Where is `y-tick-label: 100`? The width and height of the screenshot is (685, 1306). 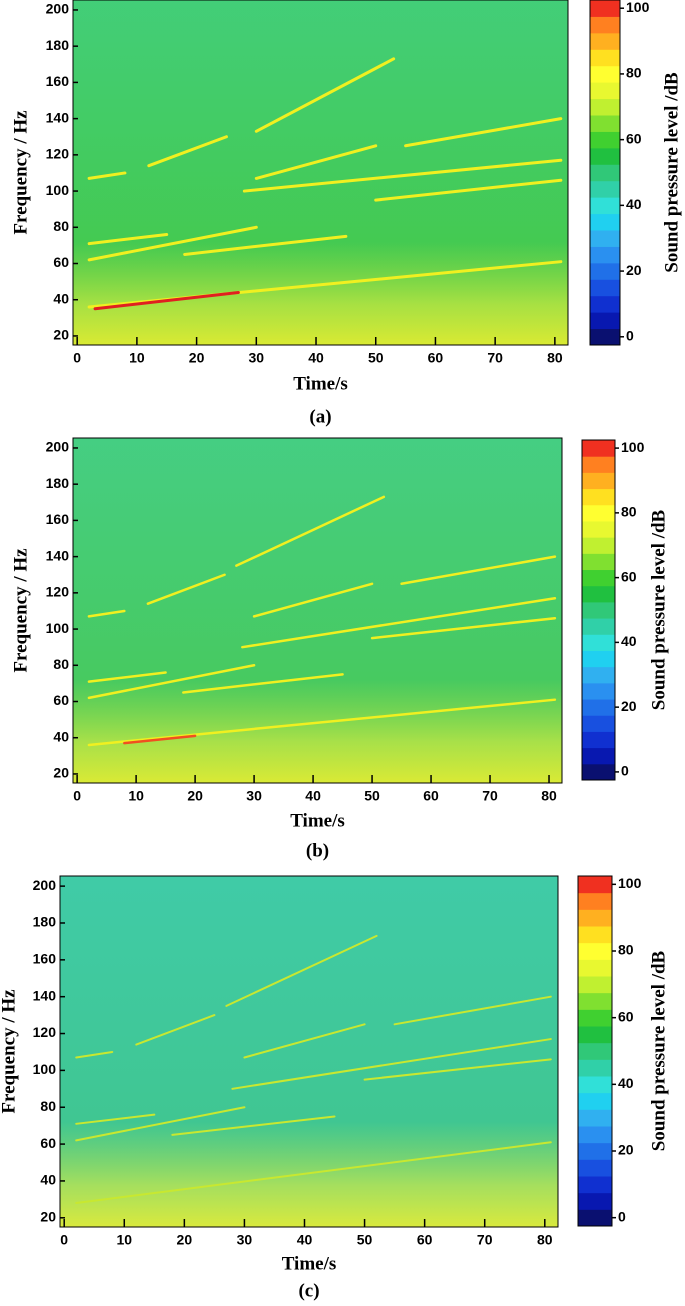
y-tick-label: 100 is located at coordinates (58, 190).